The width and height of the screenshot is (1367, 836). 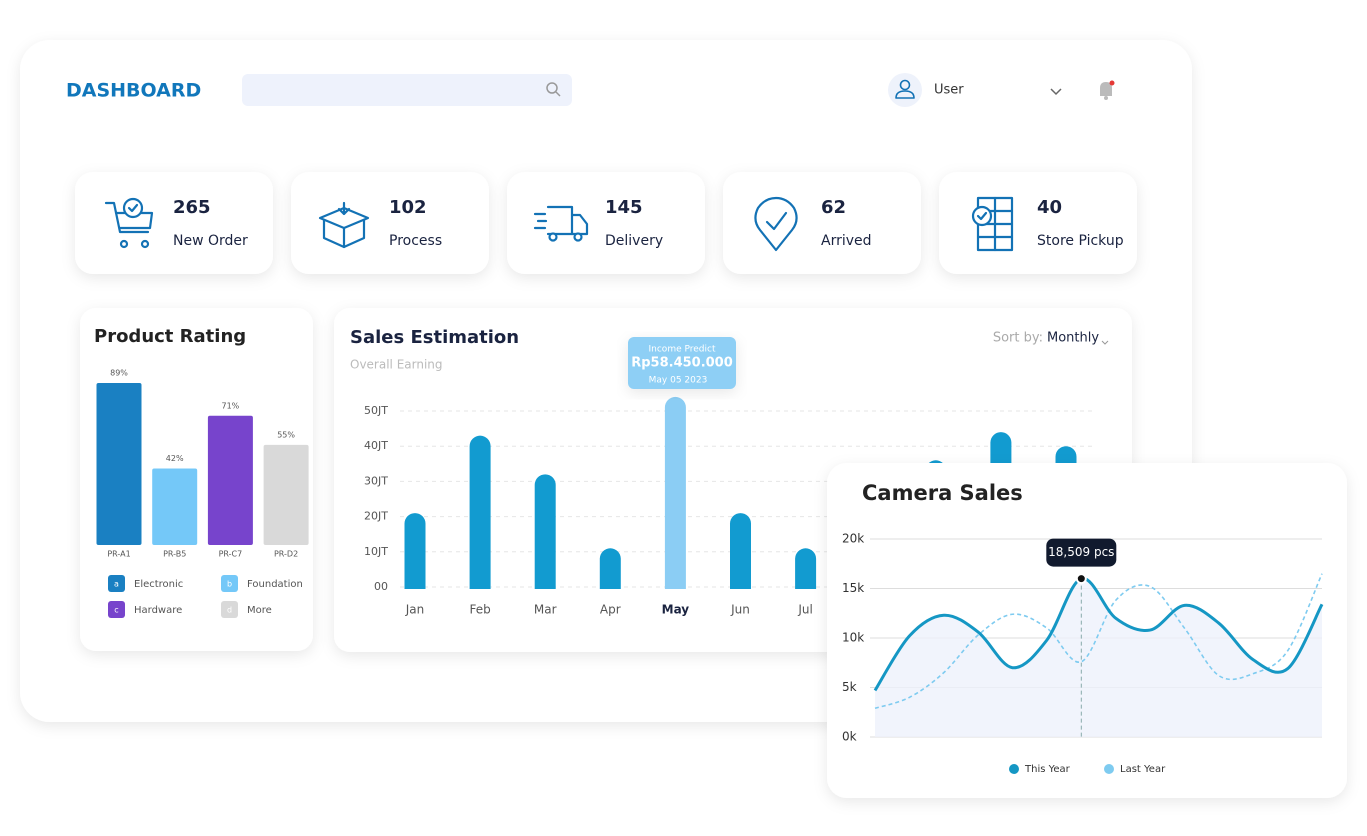 What do you see at coordinates (853, 539) in the screenshot?
I see `y-tick-label: 20k` at bounding box center [853, 539].